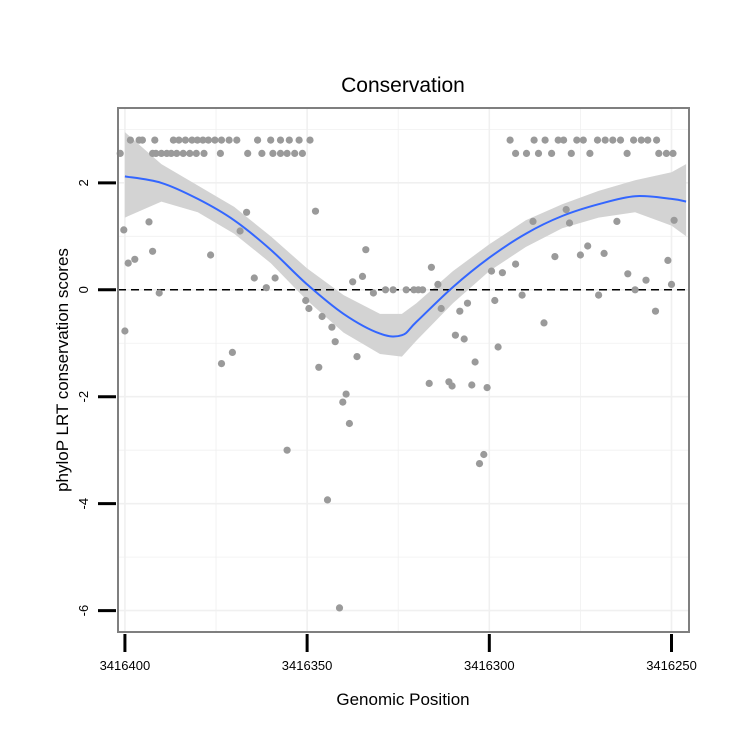  I want to click on chart-title: Conservation, so click(403, 85).